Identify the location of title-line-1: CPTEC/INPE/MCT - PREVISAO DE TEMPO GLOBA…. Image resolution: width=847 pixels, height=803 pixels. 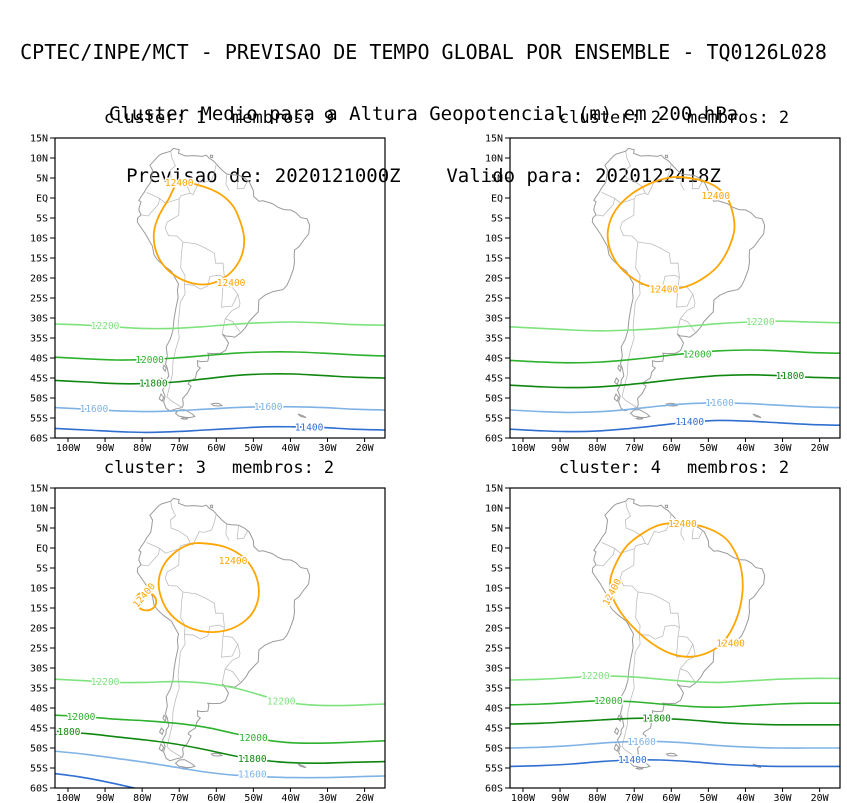
(423, 52).